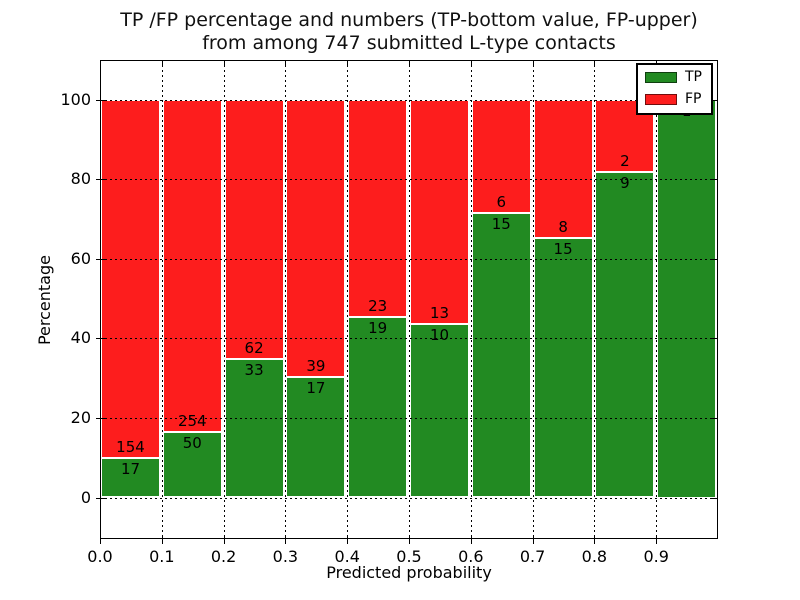 The height and width of the screenshot is (600, 800). Describe the element at coordinates (656, 556) in the screenshot. I see `x-tick-label: 0.9` at that location.